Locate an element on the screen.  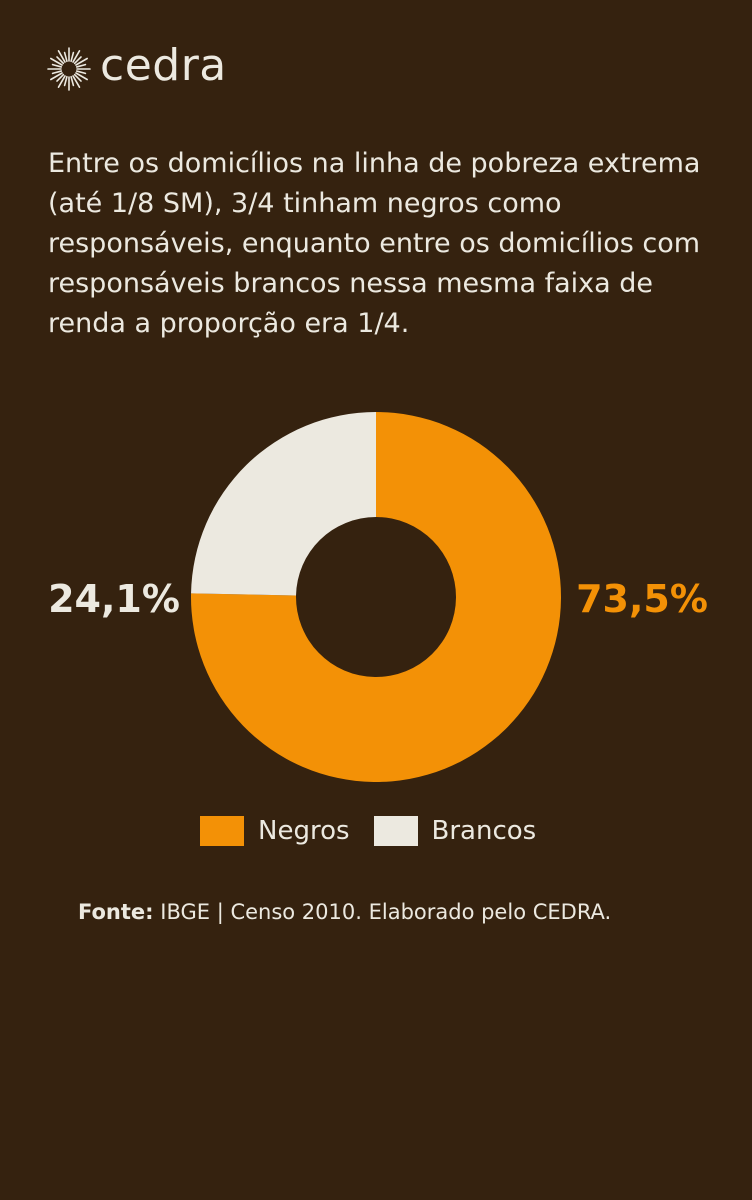
data-label-brancos: 24,1% is located at coordinates (114, 599).